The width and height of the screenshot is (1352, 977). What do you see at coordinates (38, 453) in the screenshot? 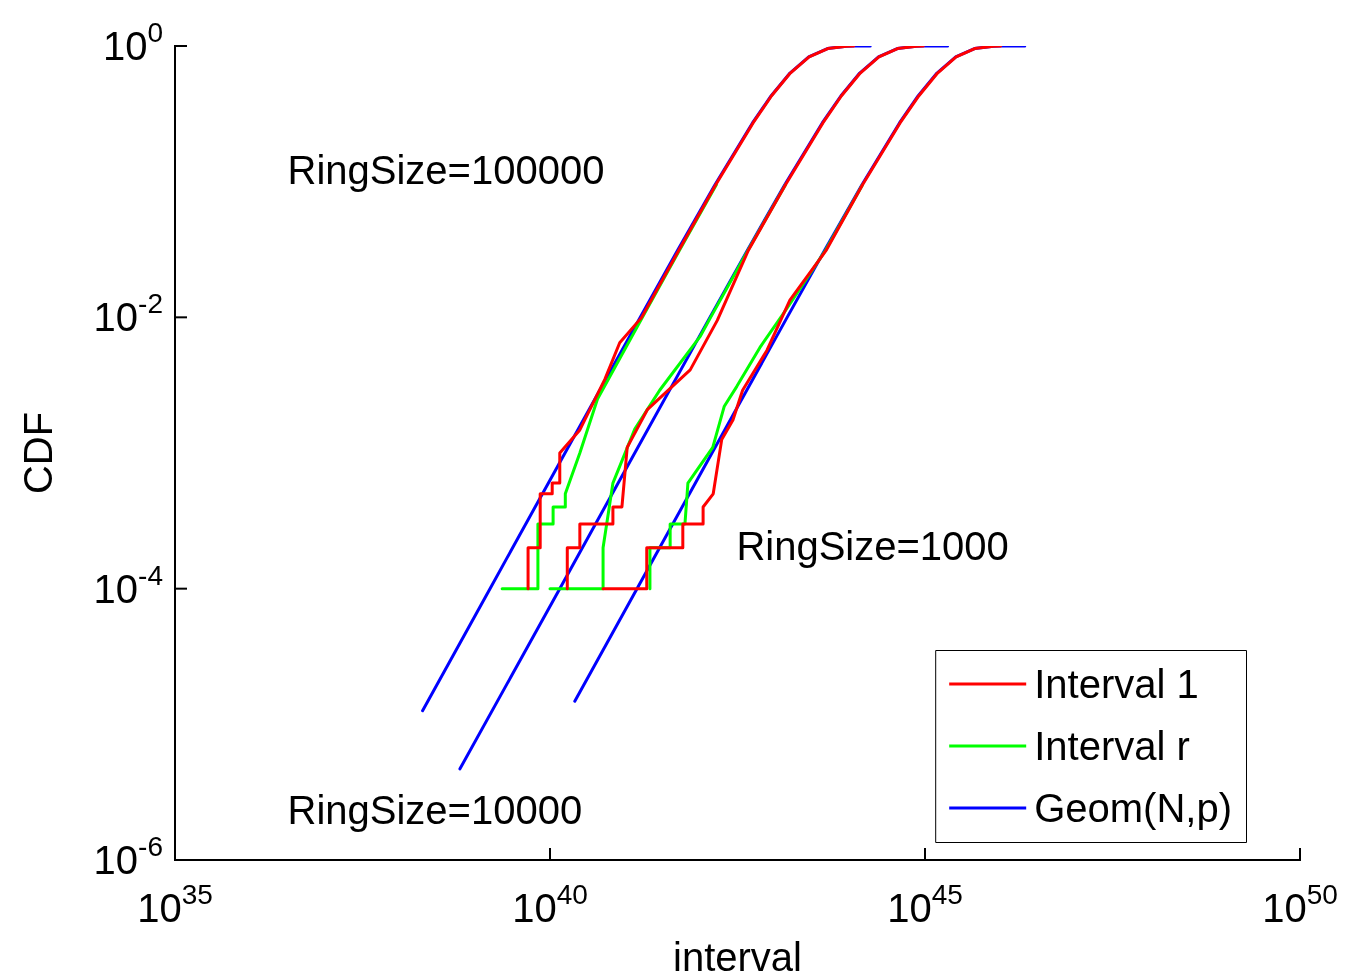
I see `y-axis-title: CDF` at bounding box center [38, 453].